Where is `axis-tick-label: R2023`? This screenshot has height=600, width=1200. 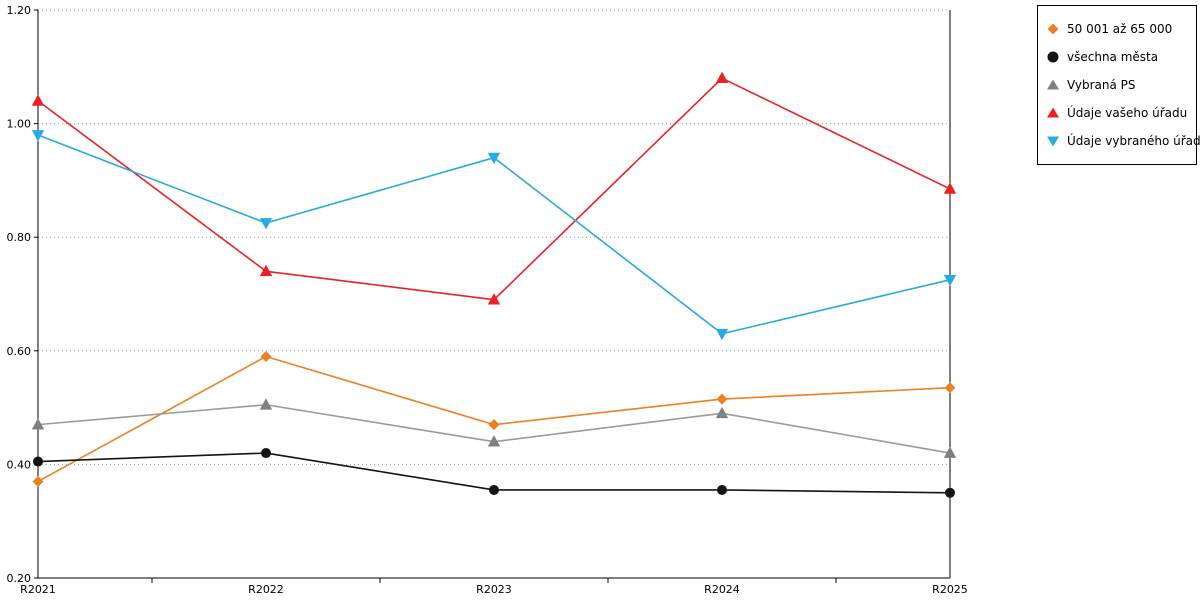 axis-tick-label: R2023 is located at coordinates (494, 589).